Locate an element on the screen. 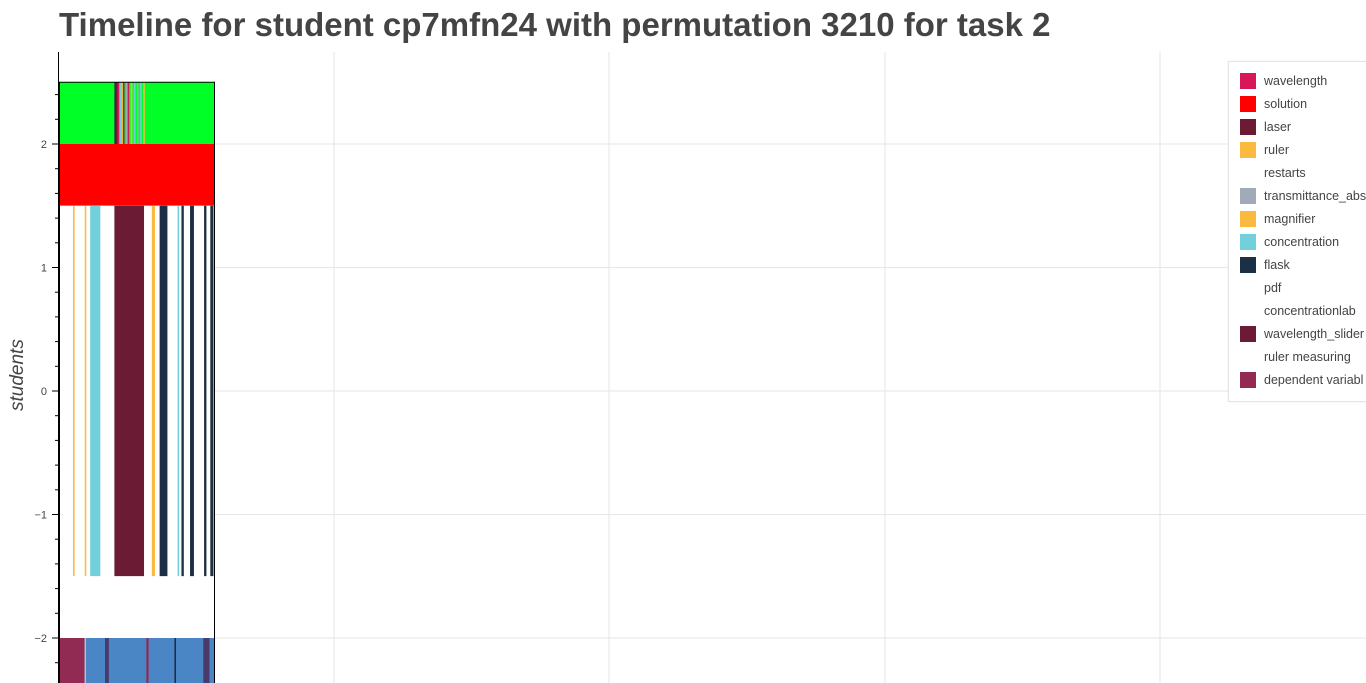  legend-label: ruler measuring is located at coordinates (1307, 357).